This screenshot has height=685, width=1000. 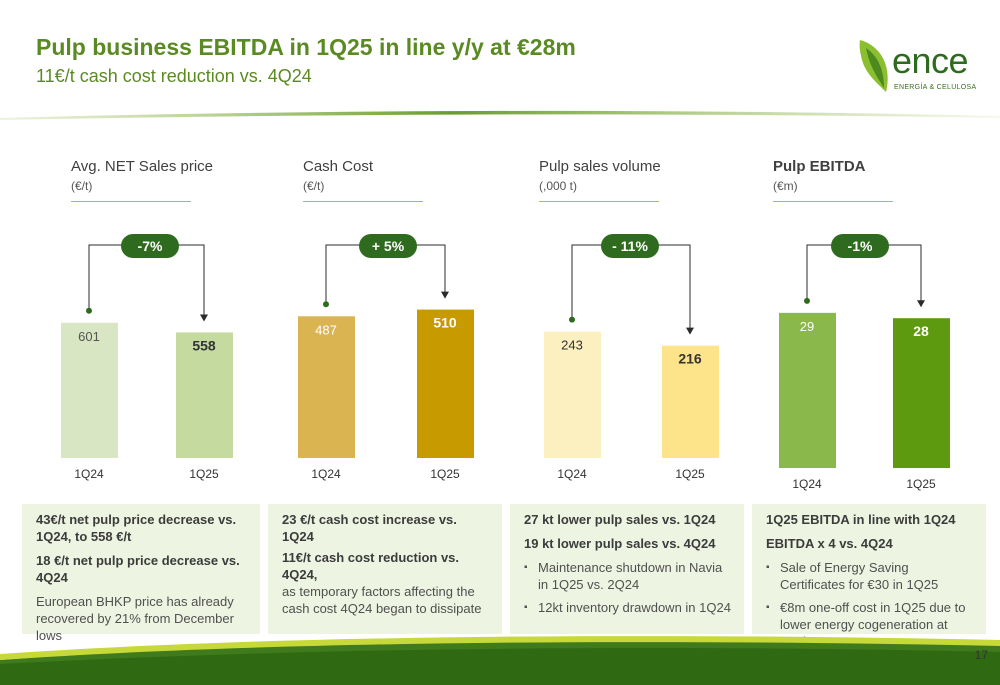 I want to click on bold-point: 19 kt lower pulp sales vs. 4Q24, so click(x=620, y=543).